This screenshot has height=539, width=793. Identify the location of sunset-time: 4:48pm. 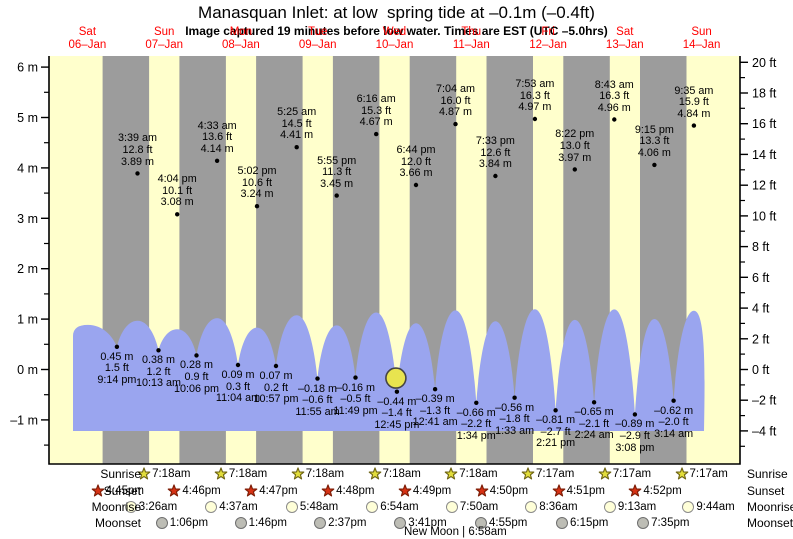
(355, 490).